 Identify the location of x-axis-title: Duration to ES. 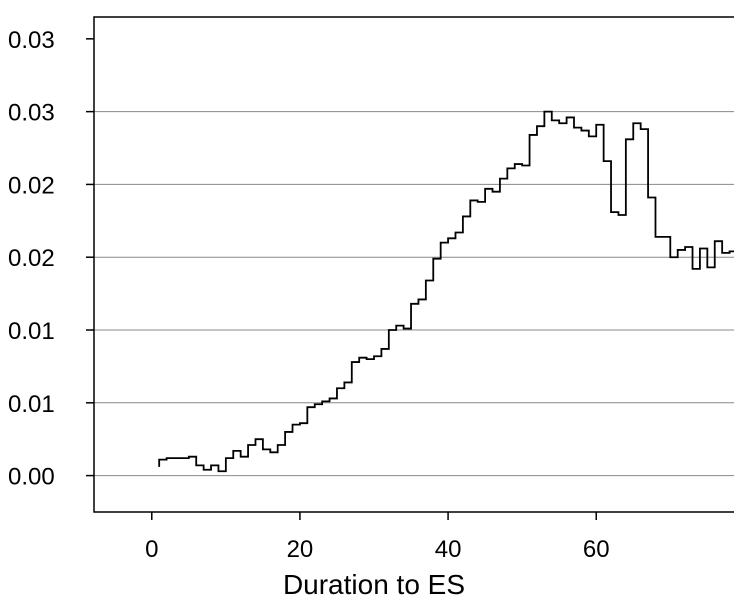
(374, 584).